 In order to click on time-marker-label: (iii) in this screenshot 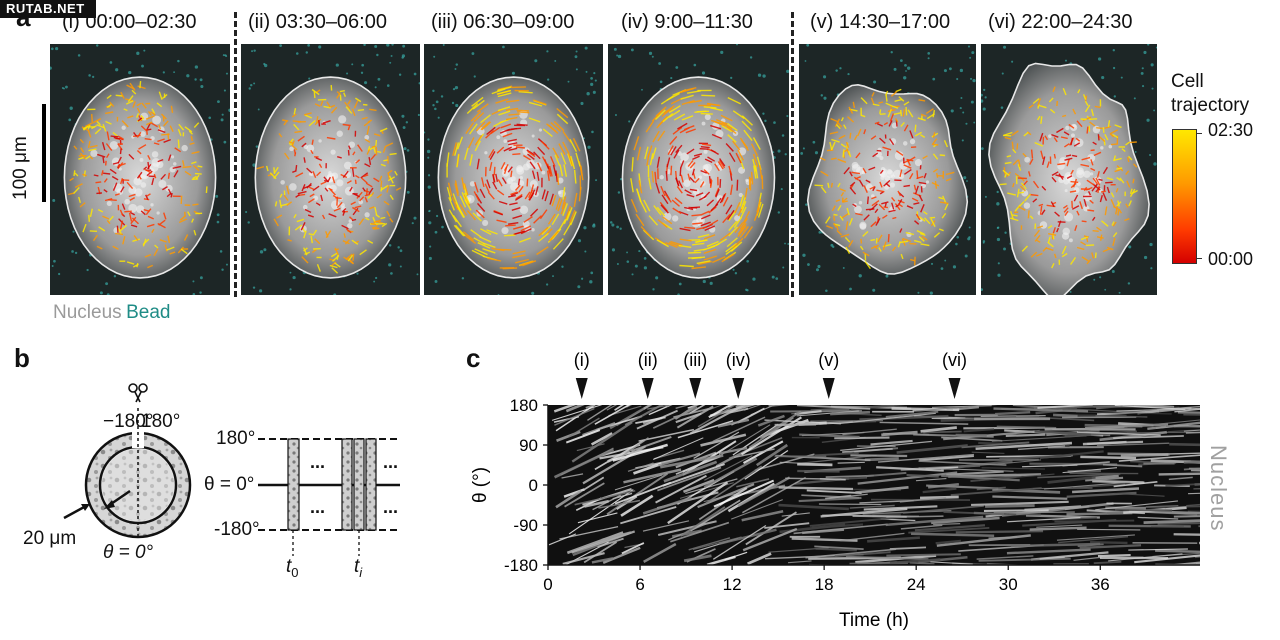, I will do `click(695, 360)`.